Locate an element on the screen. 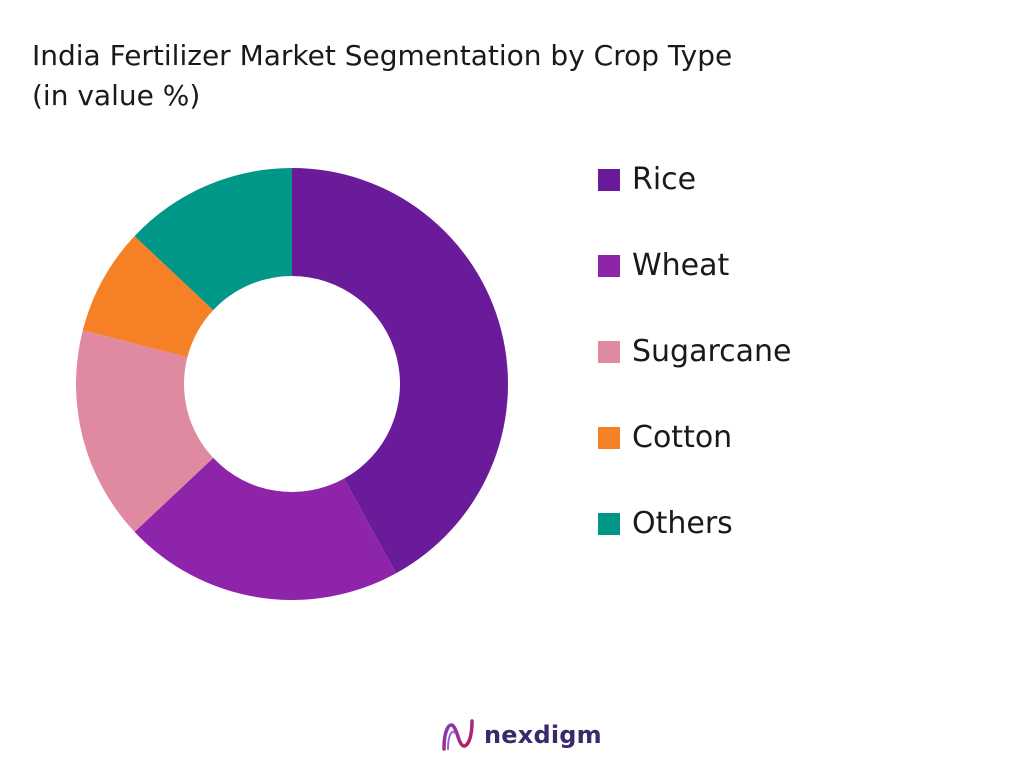  legend-label-rice: Rice is located at coordinates (664, 179).